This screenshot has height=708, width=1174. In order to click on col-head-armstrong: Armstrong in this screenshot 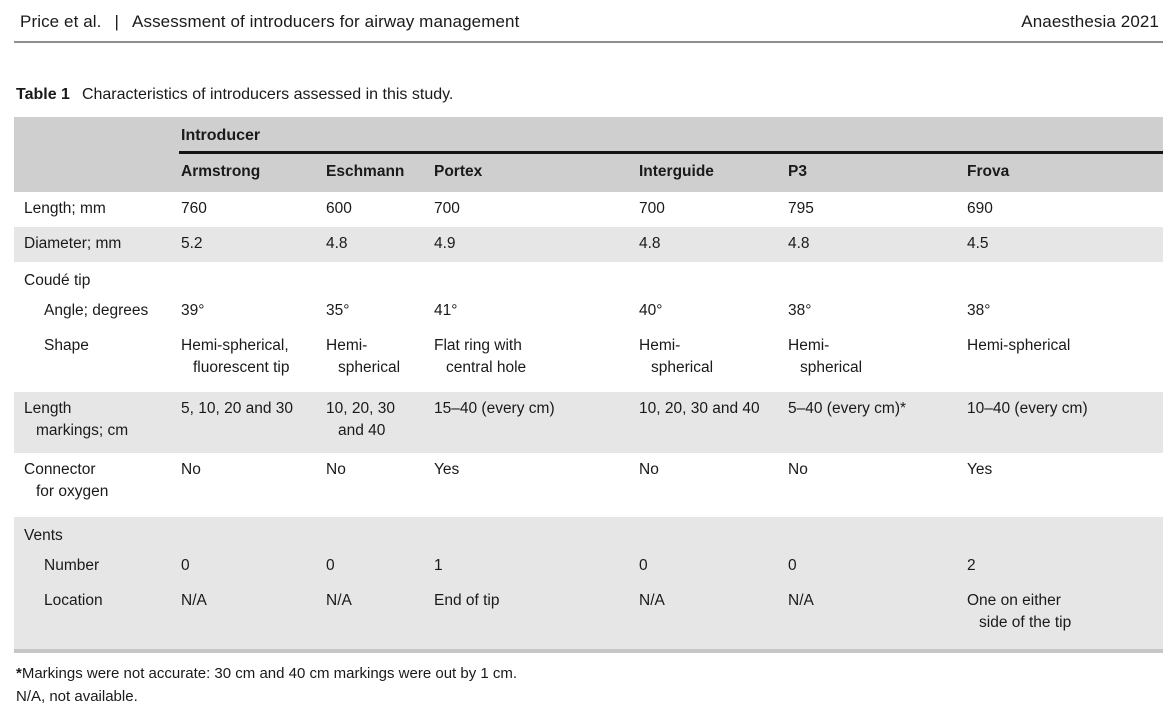, I will do `click(221, 171)`.